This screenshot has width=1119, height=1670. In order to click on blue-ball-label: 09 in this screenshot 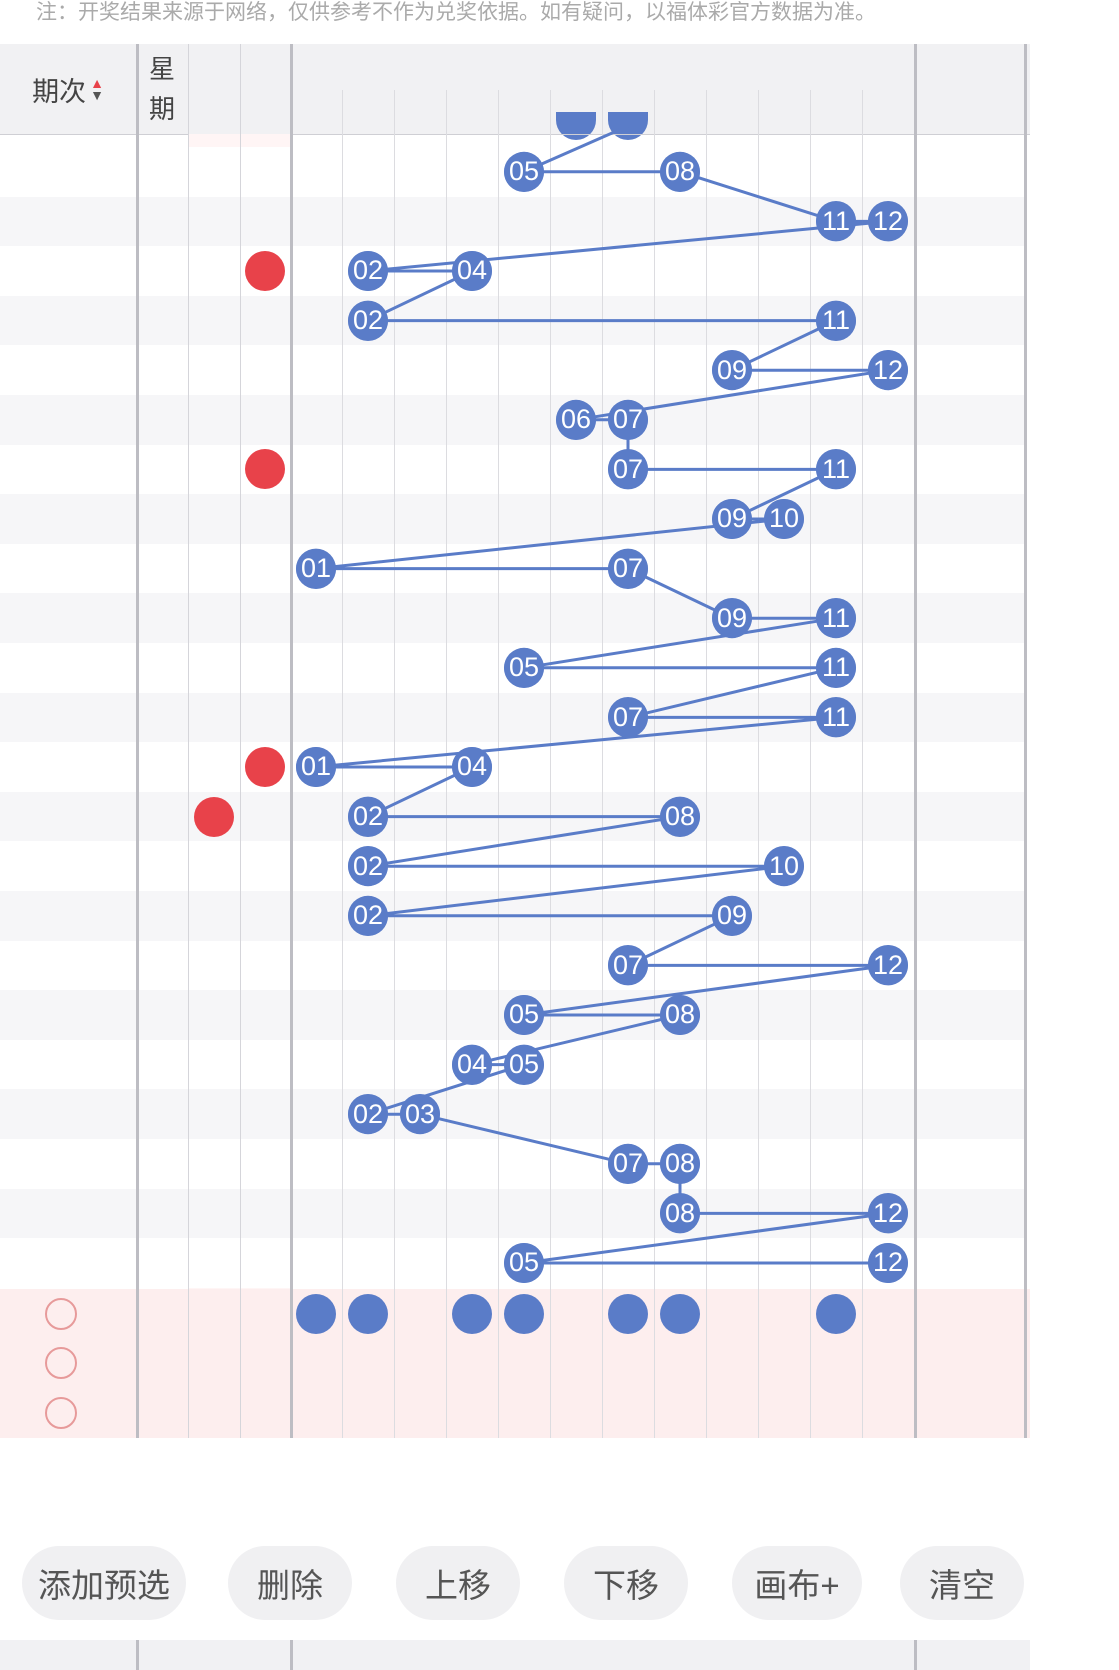, I will do `click(732, 518)`.